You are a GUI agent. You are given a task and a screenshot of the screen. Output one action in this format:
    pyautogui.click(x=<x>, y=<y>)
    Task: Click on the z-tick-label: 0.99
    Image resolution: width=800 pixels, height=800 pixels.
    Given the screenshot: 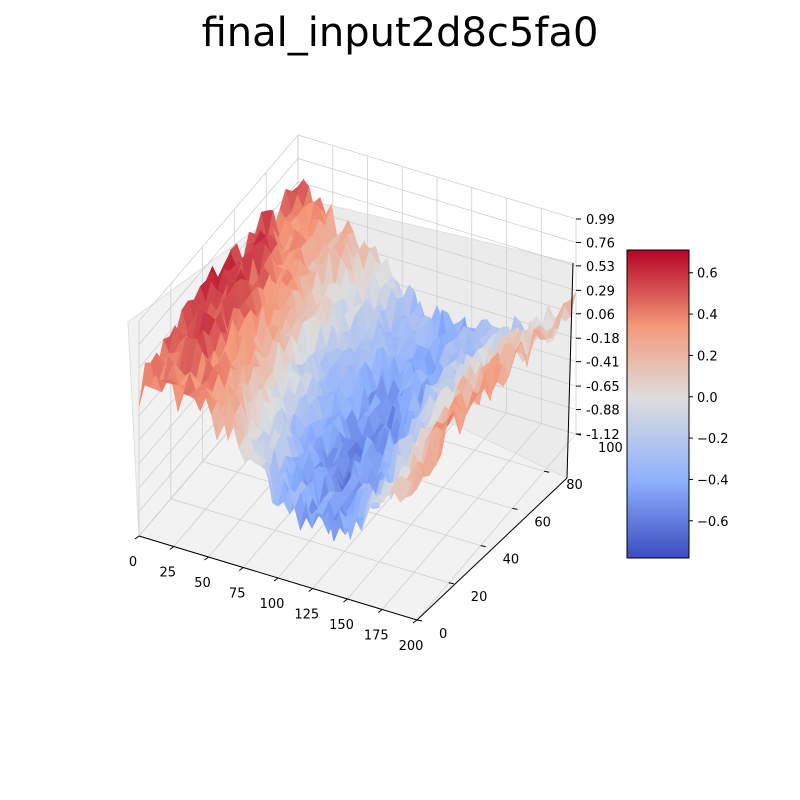 What is the action you would take?
    pyautogui.click(x=600, y=220)
    